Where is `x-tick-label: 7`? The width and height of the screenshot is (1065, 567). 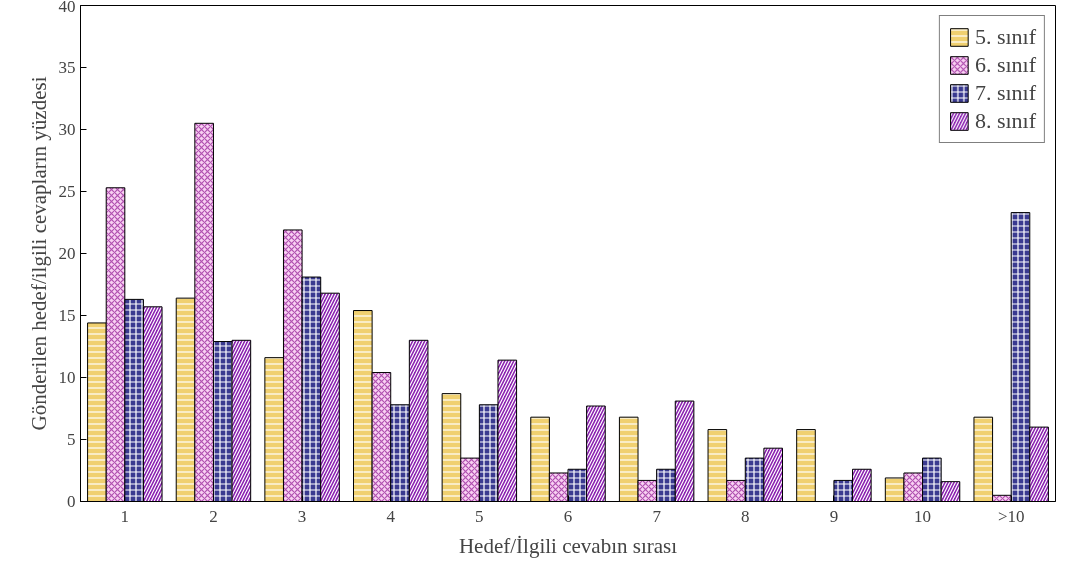 x-tick-label: 7 is located at coordinates (657, 516).